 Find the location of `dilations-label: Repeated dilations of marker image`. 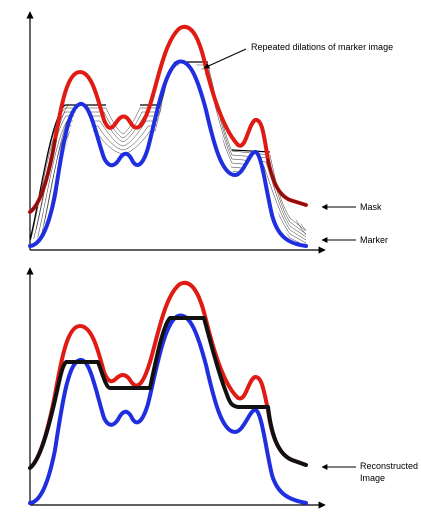

dilations-label: Repeated dilations of marker image is located at coordinates (322, 47).